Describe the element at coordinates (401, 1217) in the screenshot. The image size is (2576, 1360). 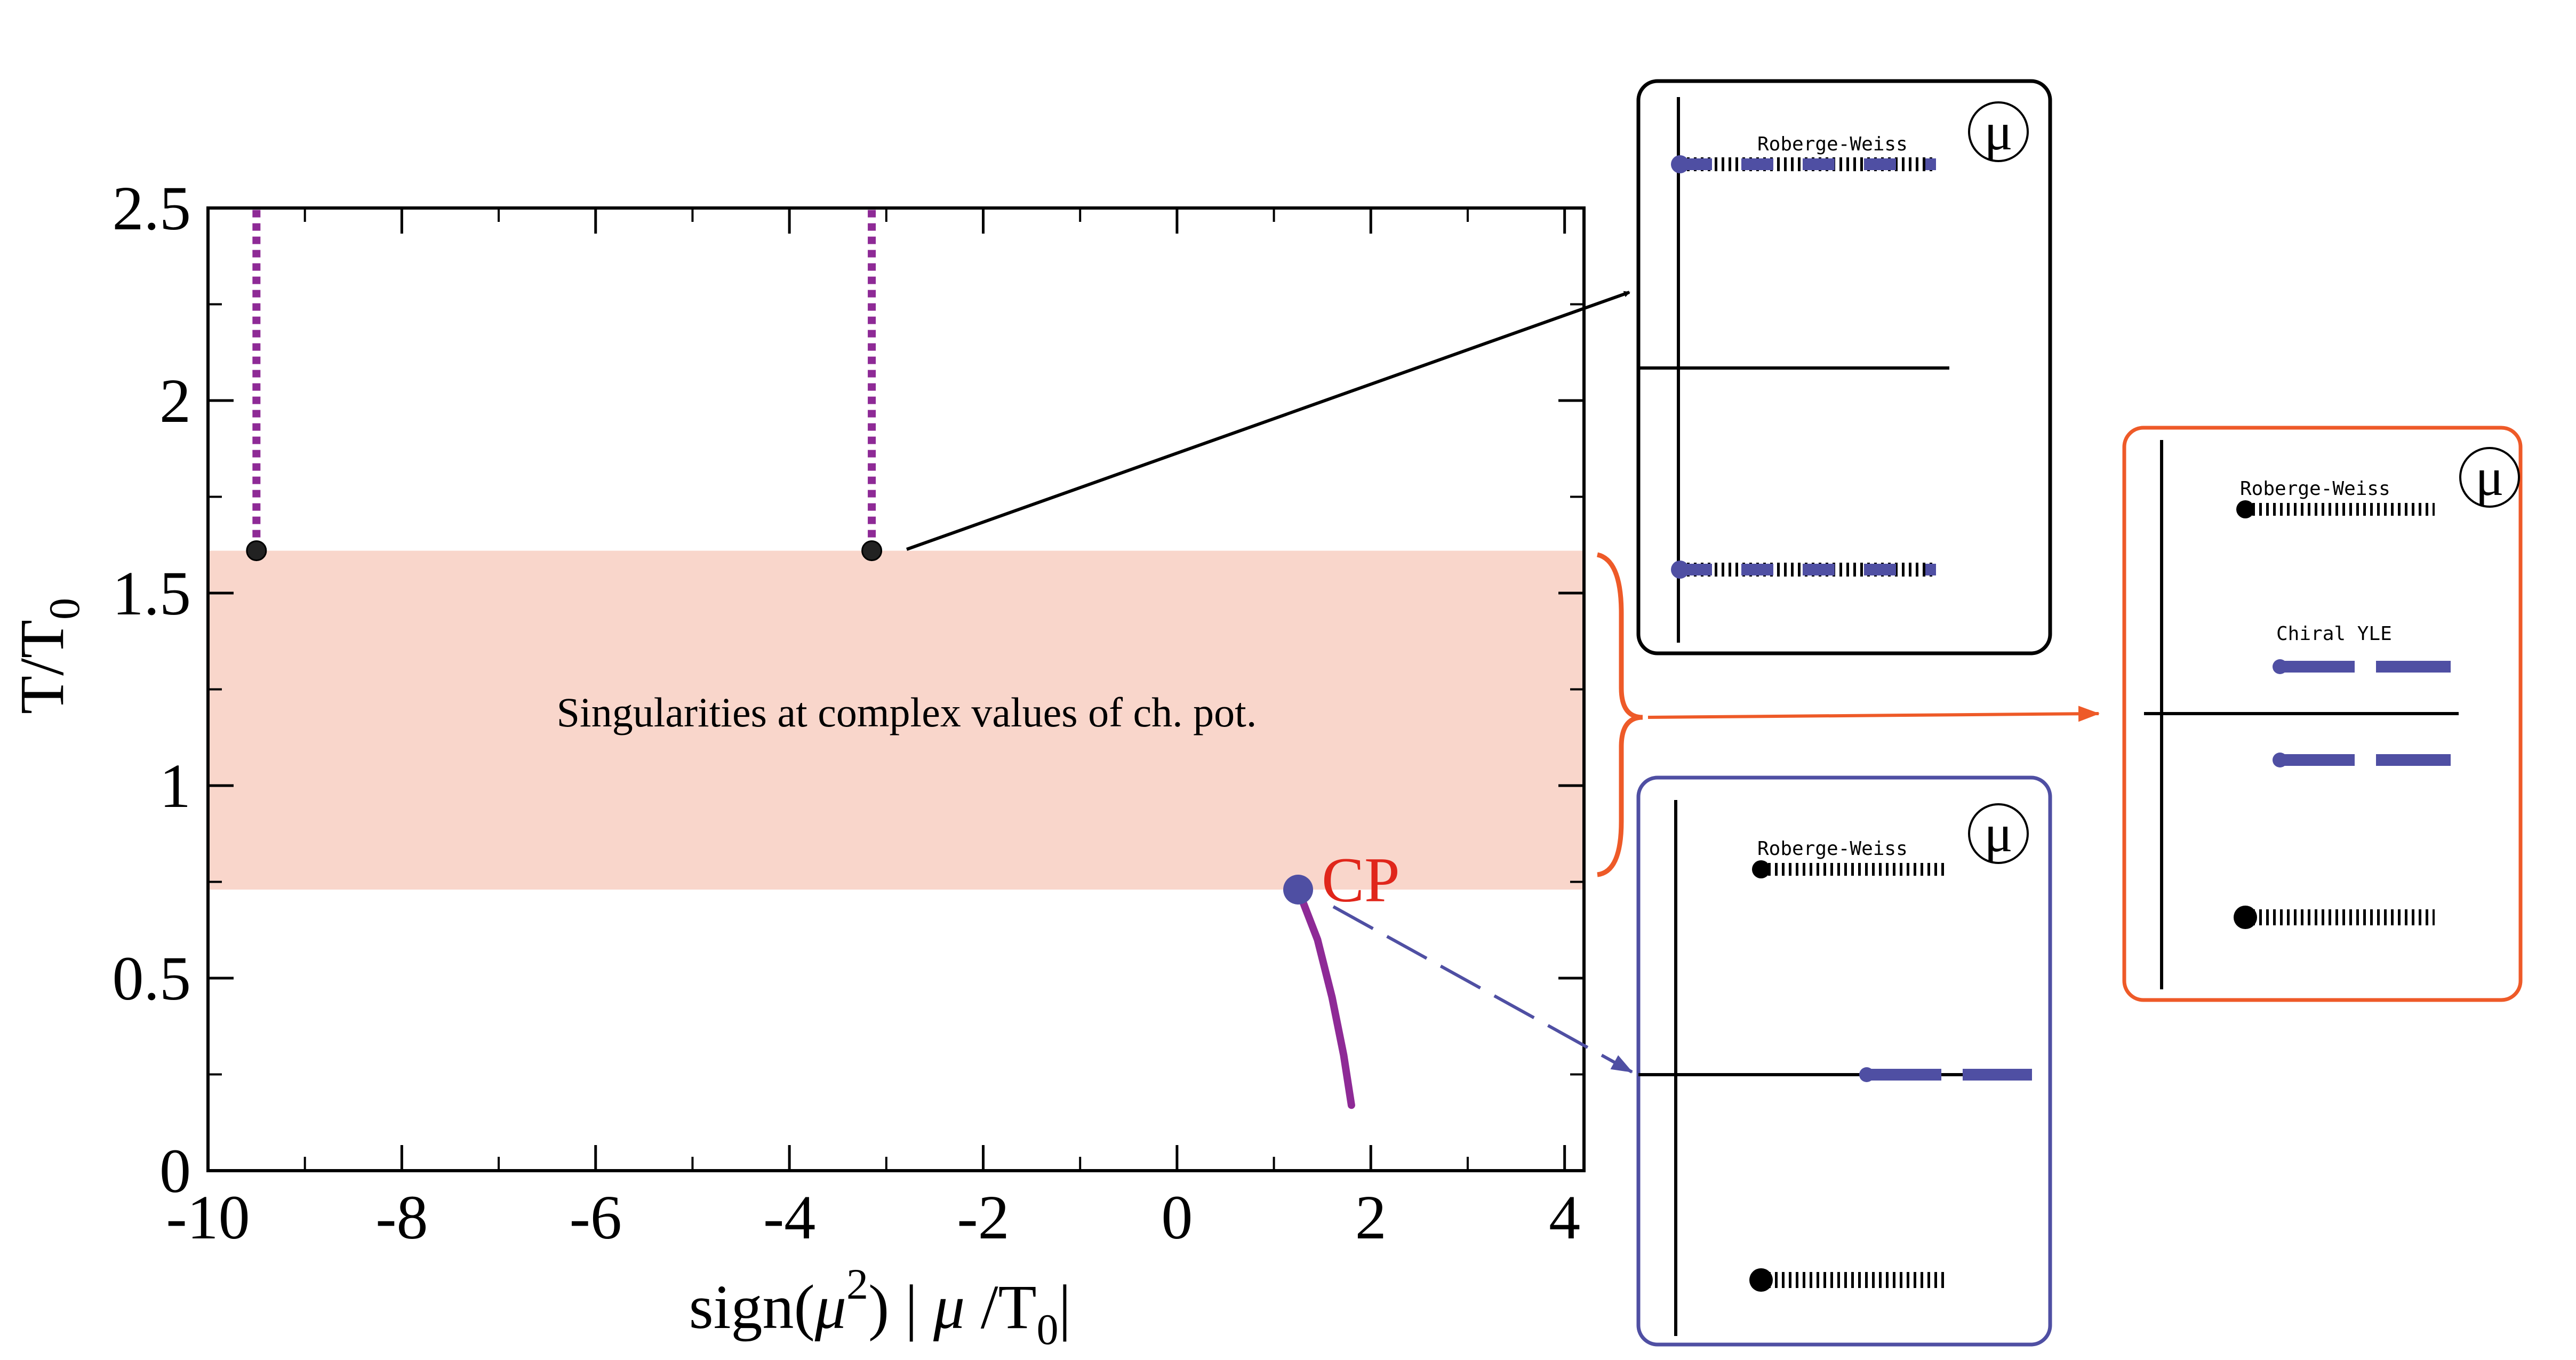
I see `x-tick-label: -8` at that location.